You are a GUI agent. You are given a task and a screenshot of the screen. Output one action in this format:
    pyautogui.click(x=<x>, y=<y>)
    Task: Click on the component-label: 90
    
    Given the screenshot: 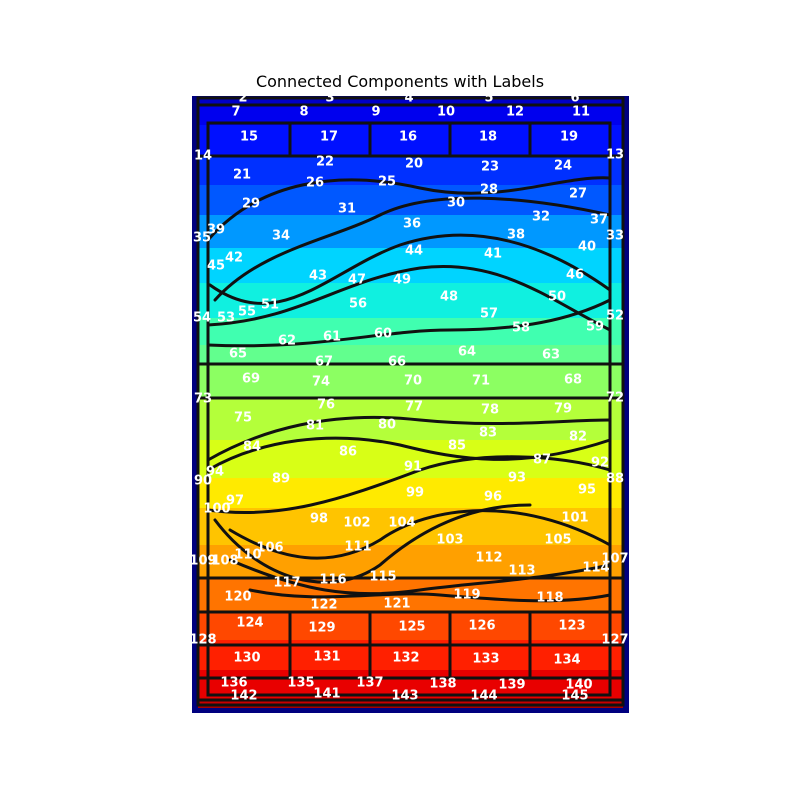 What is the action you would take?
    pyautogui.click(x=203, y=481)
    